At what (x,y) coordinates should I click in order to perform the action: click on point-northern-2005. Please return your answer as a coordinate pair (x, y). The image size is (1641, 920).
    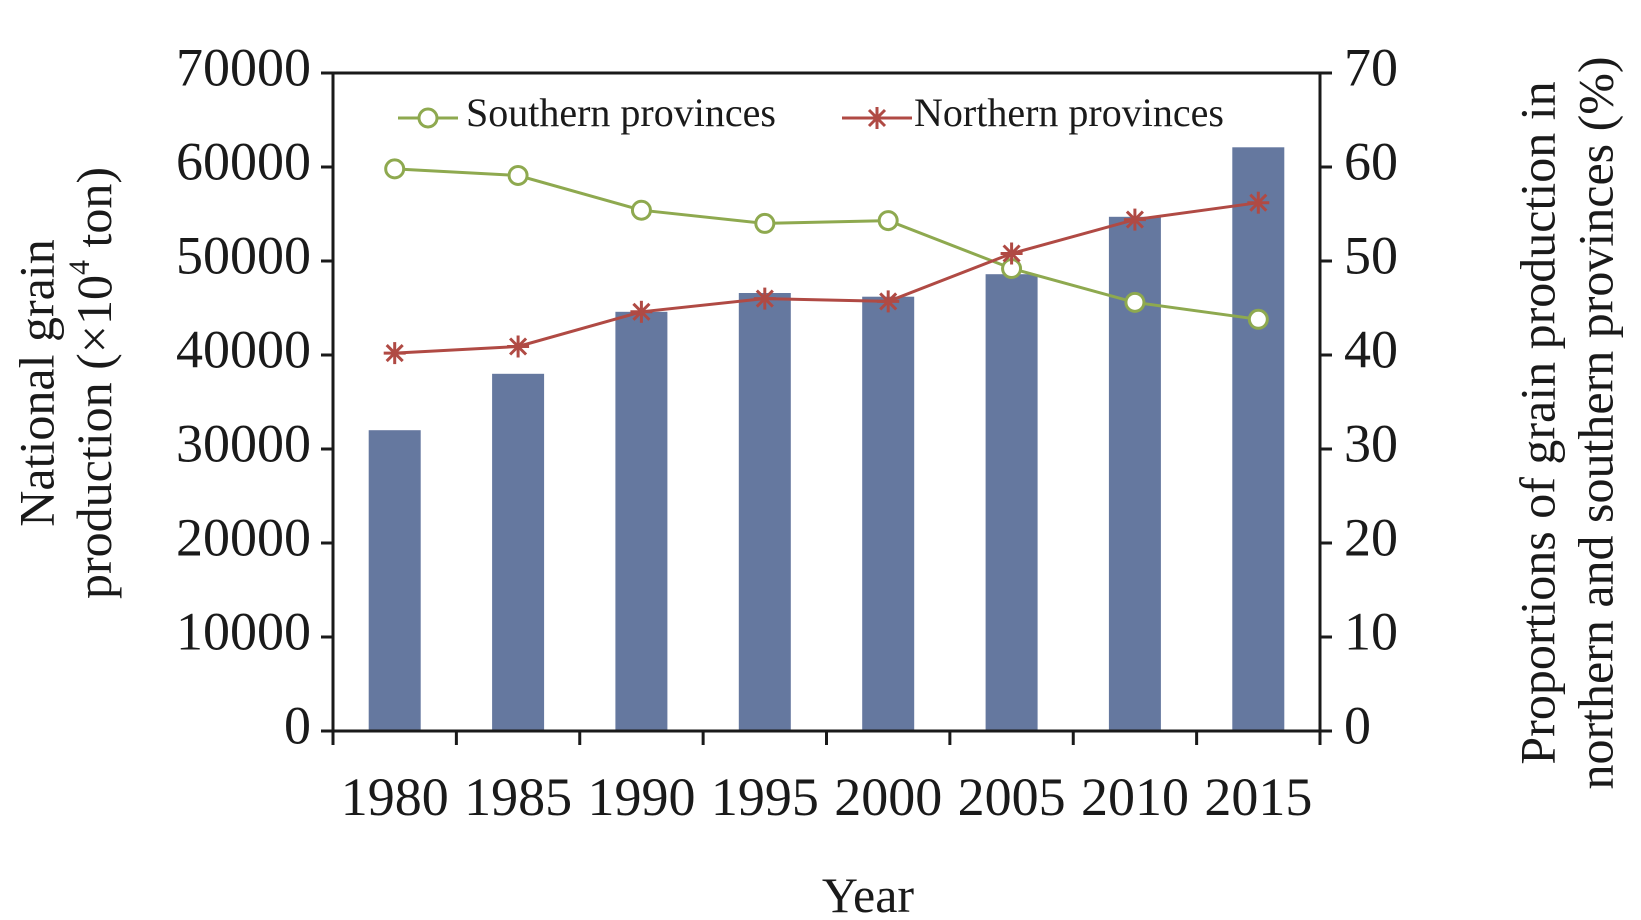
    Looking at the image, I should click on (1011, 253).